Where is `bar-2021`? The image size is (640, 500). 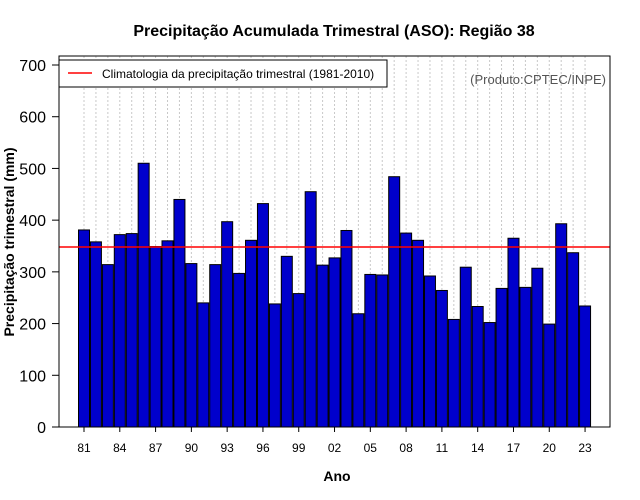
bar-2021 is located at coordinates (561, 325).